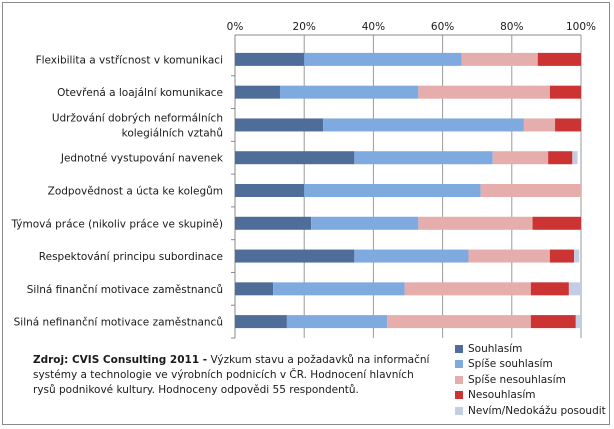  What do you see at coordinates (517, 379) in the screenshot?
I see `legend-label: Spíše nesouhlasím` at bounding box center [517, 379].